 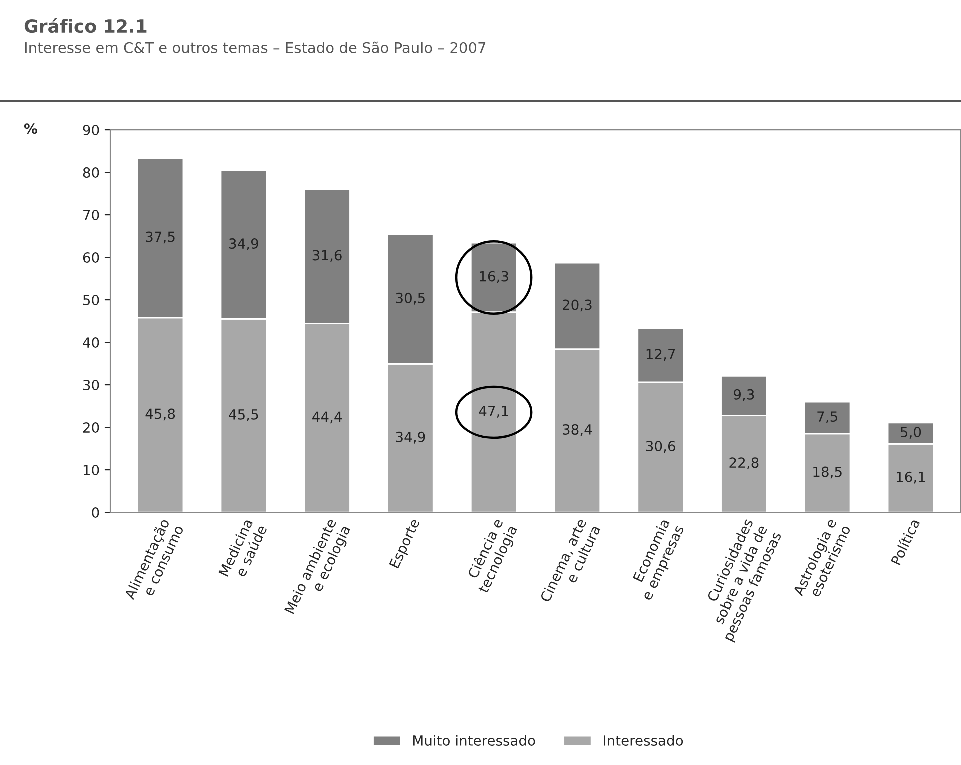 I want to click on data-label: 12,7, so click(x=661, y=355).